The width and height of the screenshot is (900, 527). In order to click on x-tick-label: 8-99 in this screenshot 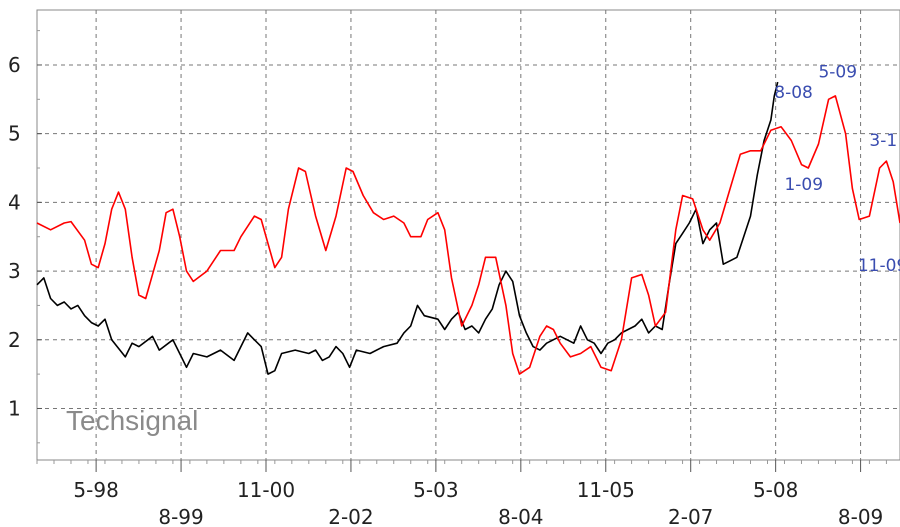, I will do `click(180, 516)`.